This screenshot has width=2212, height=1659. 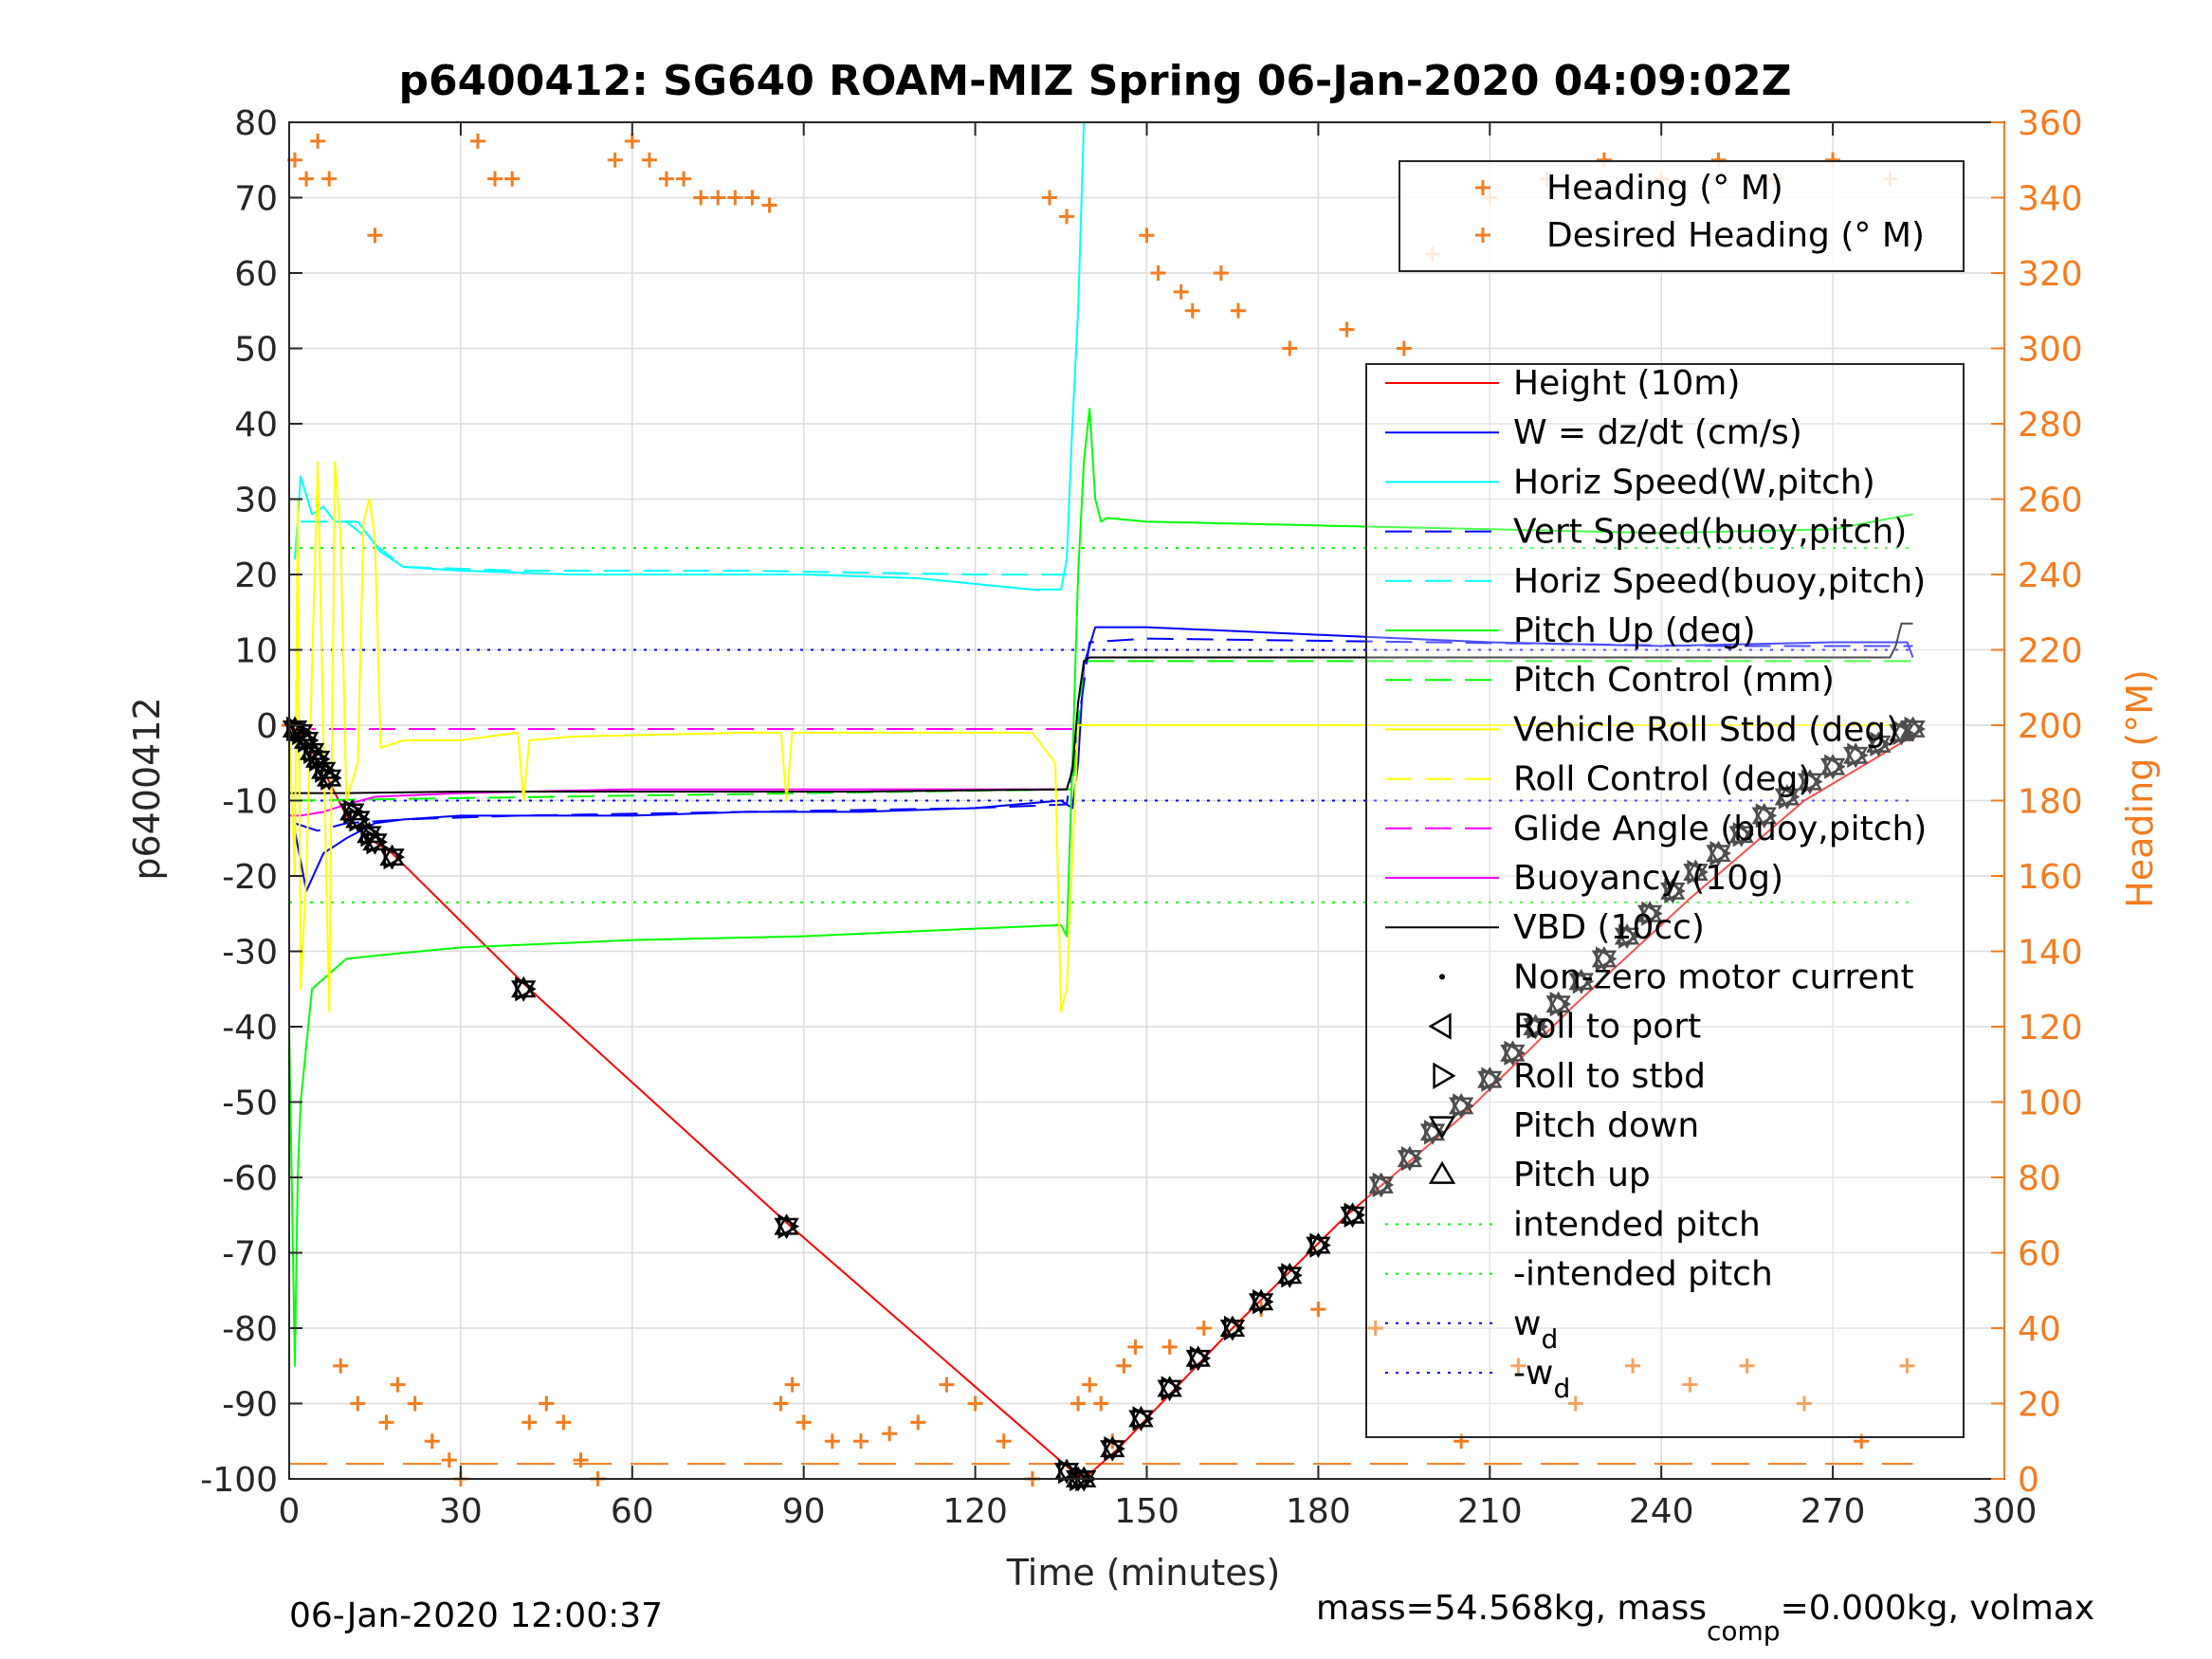 What do you see at coordinates (250, 1405) in the screenshot?
I see `y-tick-label: -90` at bounding box center [250, 1405].